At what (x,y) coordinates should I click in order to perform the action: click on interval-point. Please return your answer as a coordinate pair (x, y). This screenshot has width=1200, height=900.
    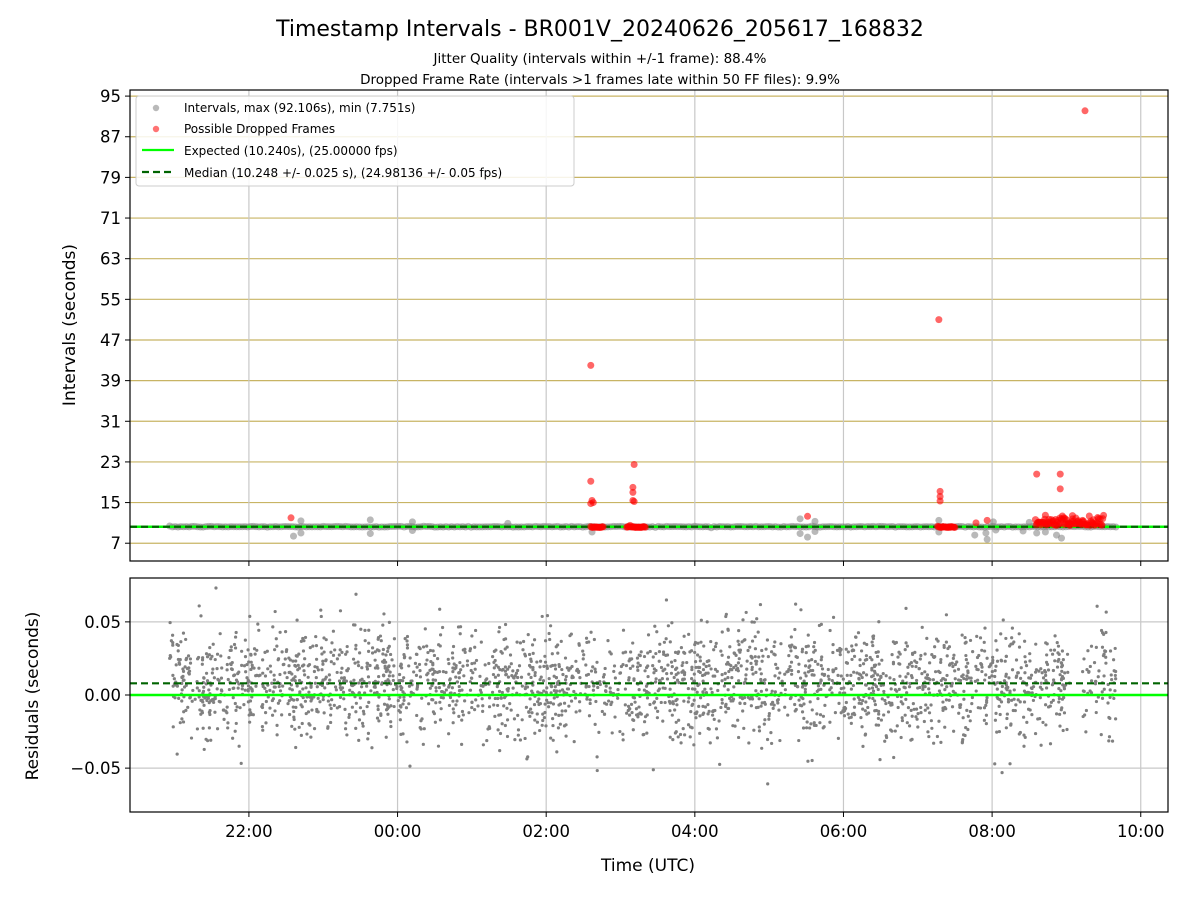
    Looking at the image, I should click on (996, 530).